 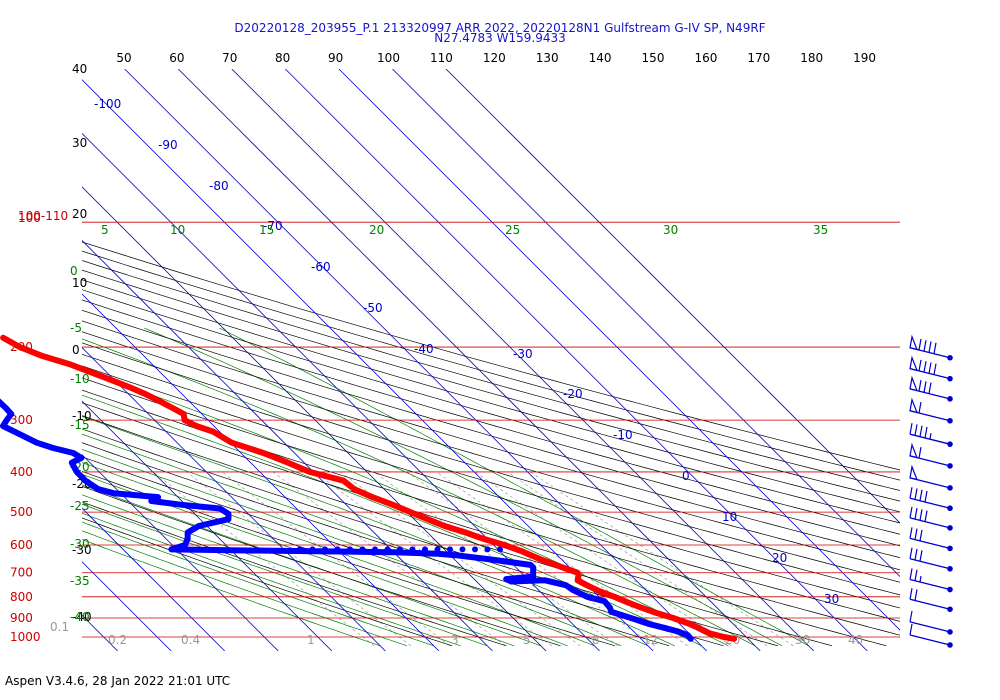 I want to click on dry-adiabat-line, so click(x=294, y=574).